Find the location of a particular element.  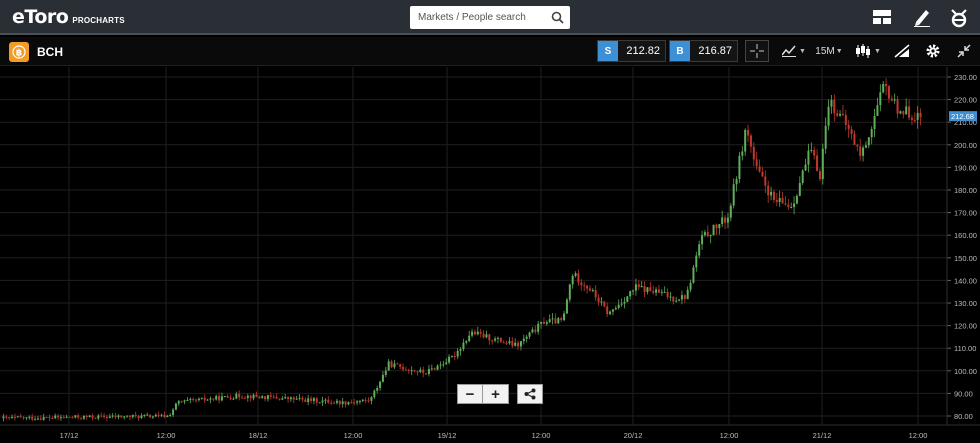

settings-icon is located at coordinates (933, 51).